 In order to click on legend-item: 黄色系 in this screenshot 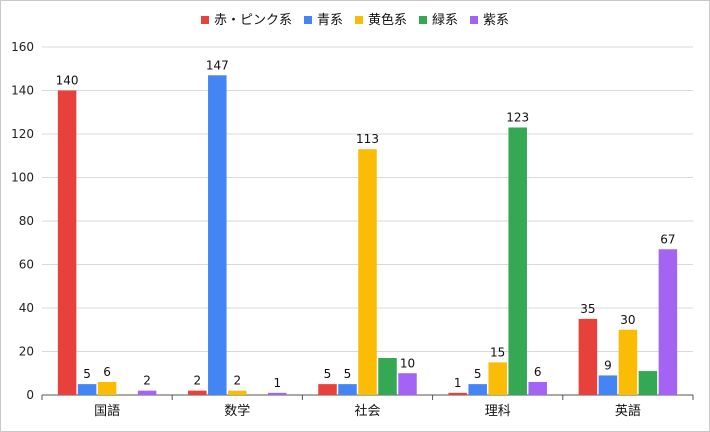, I will do `click(381, 20)`.